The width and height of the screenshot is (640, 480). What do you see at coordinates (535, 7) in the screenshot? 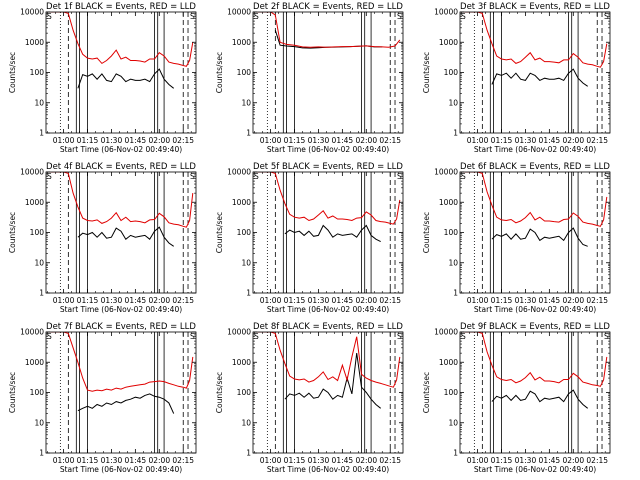
I see `panel-title: Det 3f BLACK = Events, RED = LLD` at bounding box center [535, 7].